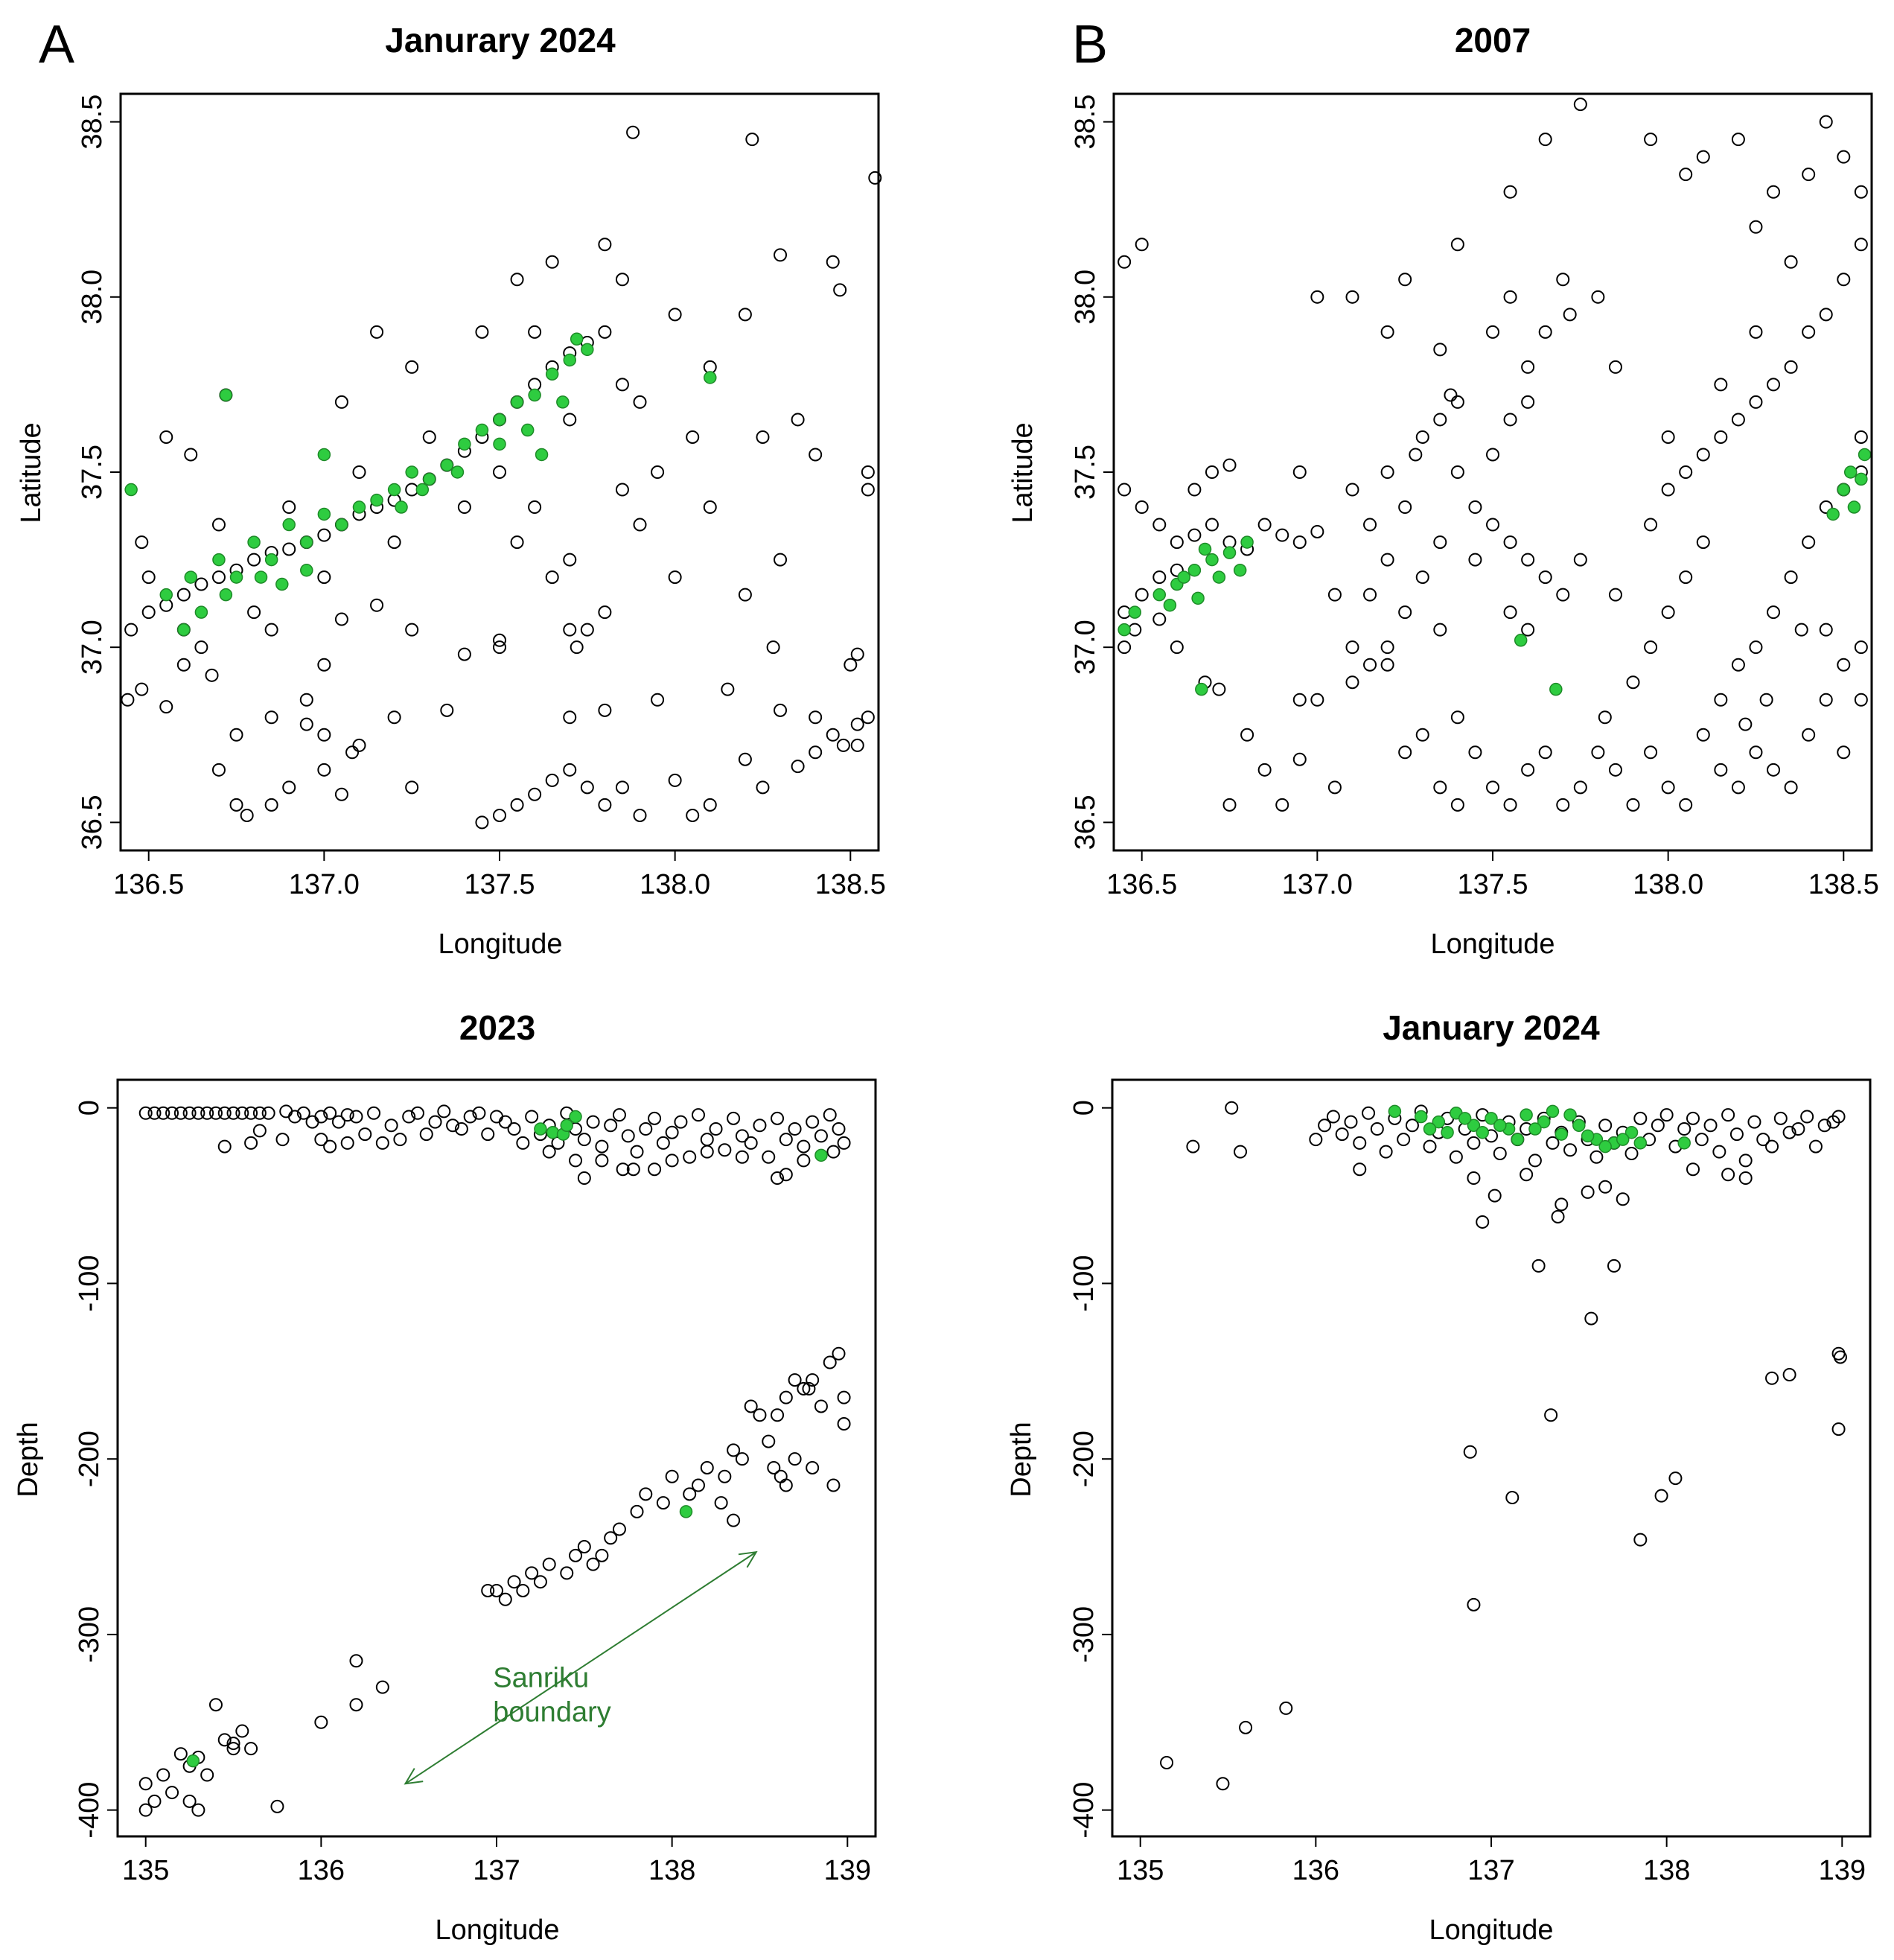  Describe the element at coordinates (494, 1460) in the screenshot. I see `chart-a-bottom-points` at that location.